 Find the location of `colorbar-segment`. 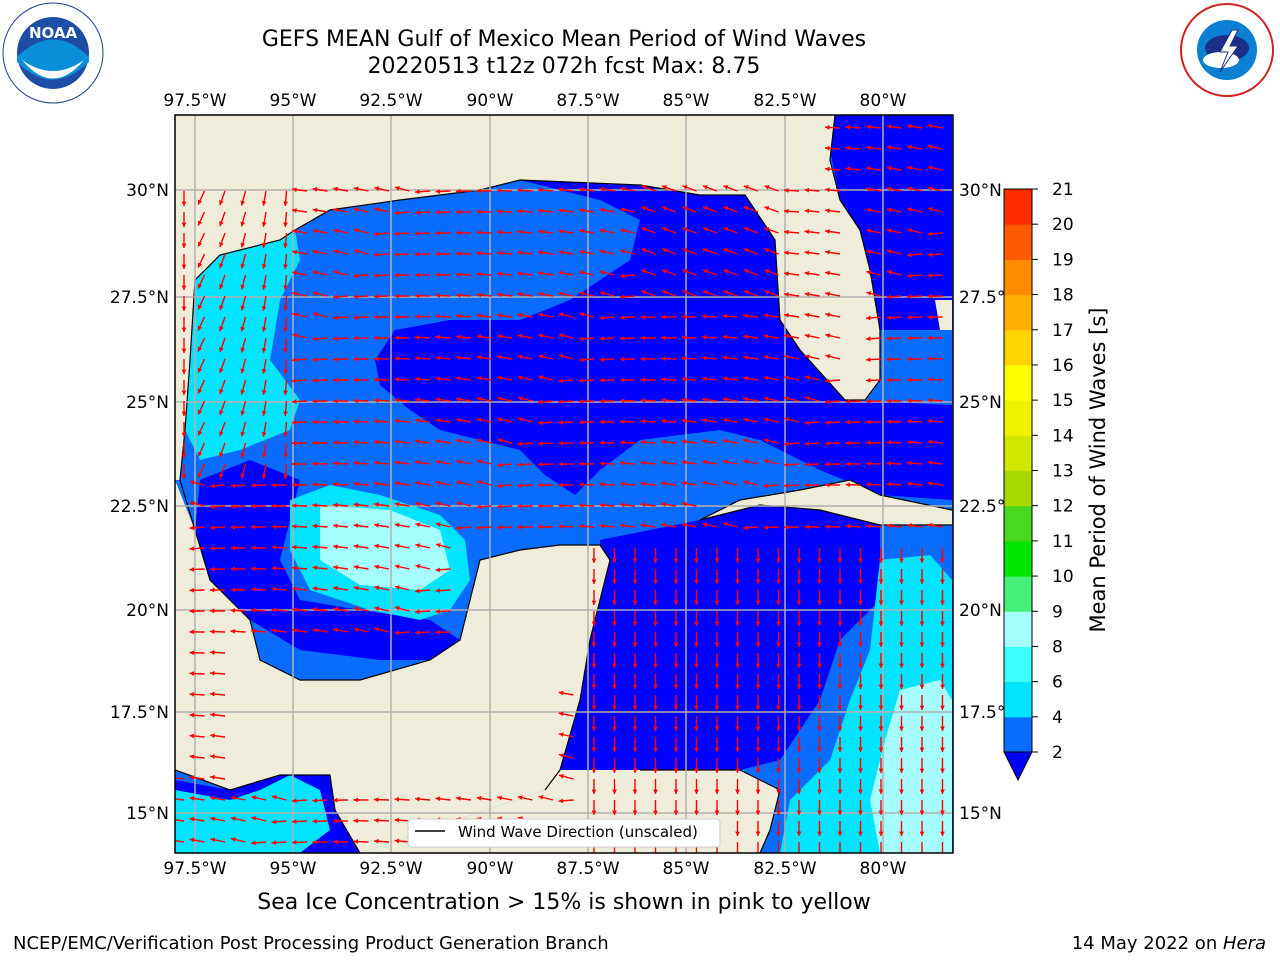

colorbar-segment is located at coordinates (1018, 242).